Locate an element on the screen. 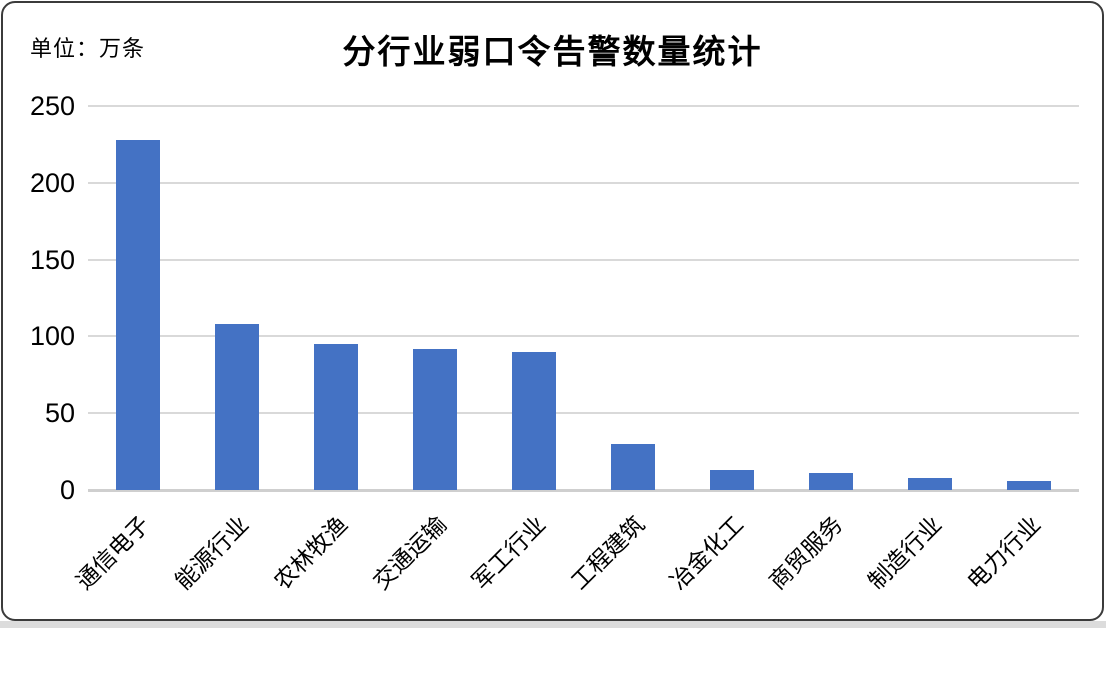 Image resolution: width=1106 pixels, height=685 pixels. x-axis-label: 农林牧渔 is located at coordinates (310, 553).